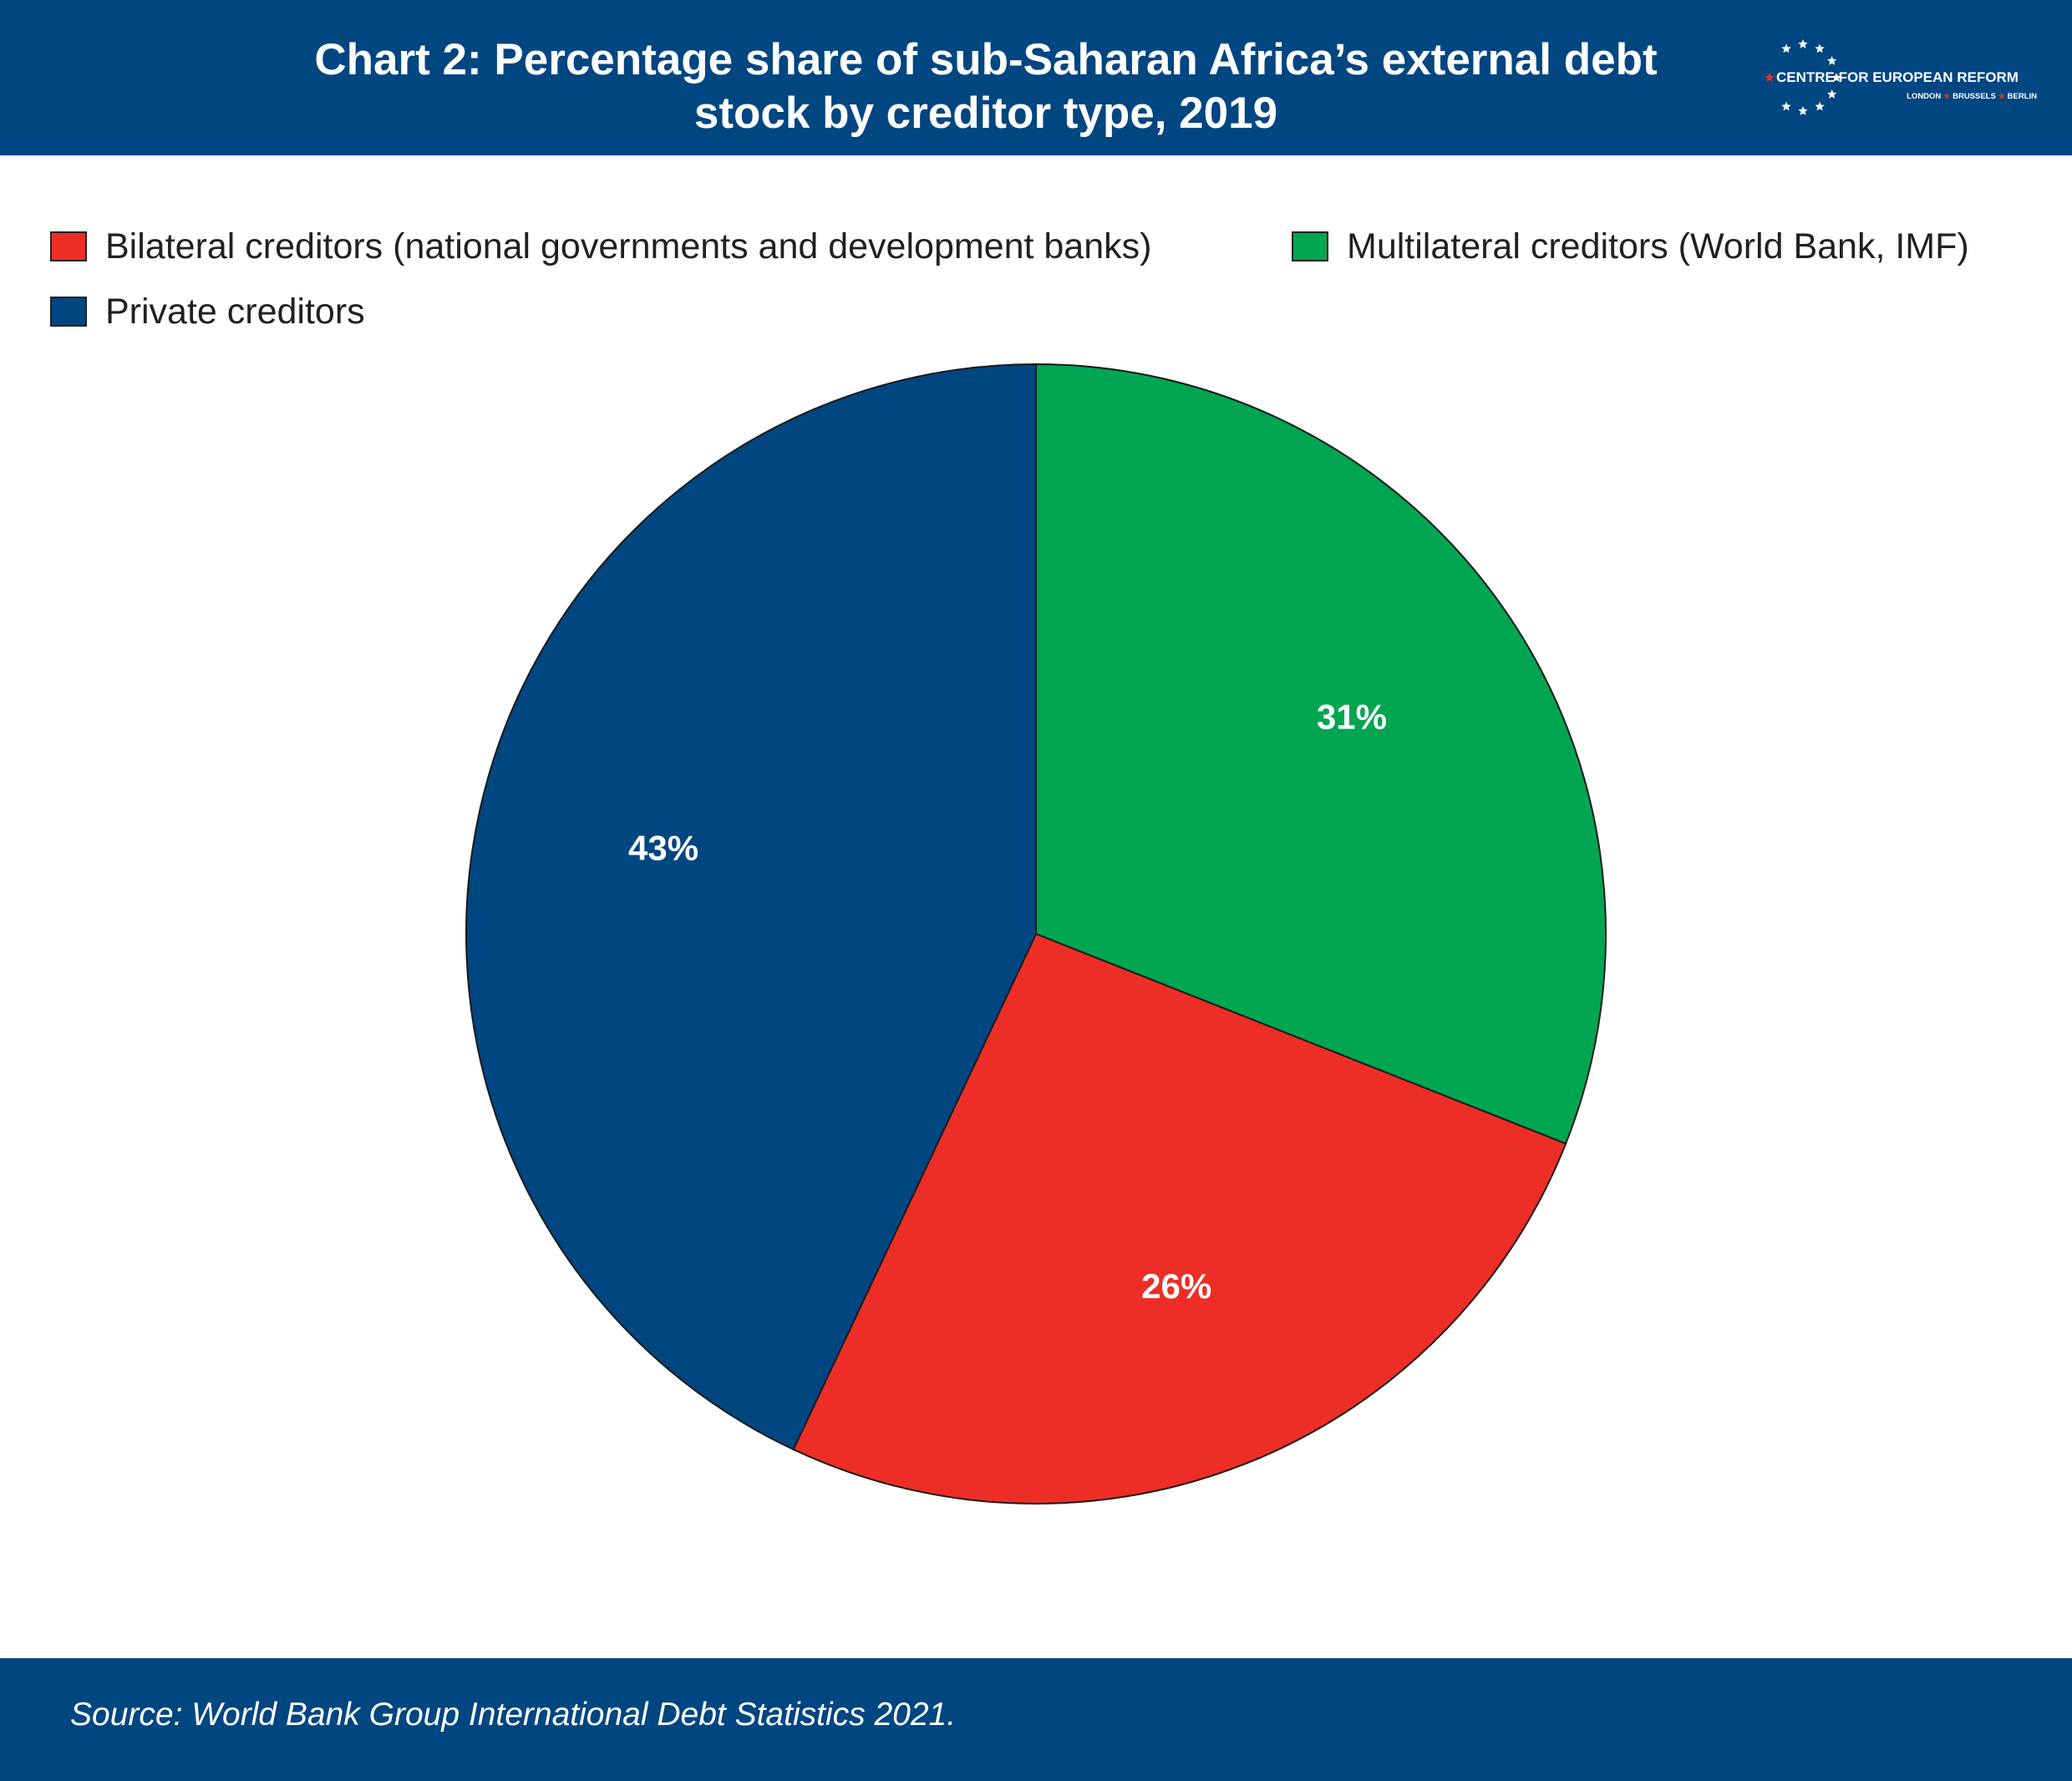 This screenshot has width=2072, height=1781. Describe the element at coordinates (235, 312) in the screenshot. I see `legend-label-private: Private creditors` at that location.